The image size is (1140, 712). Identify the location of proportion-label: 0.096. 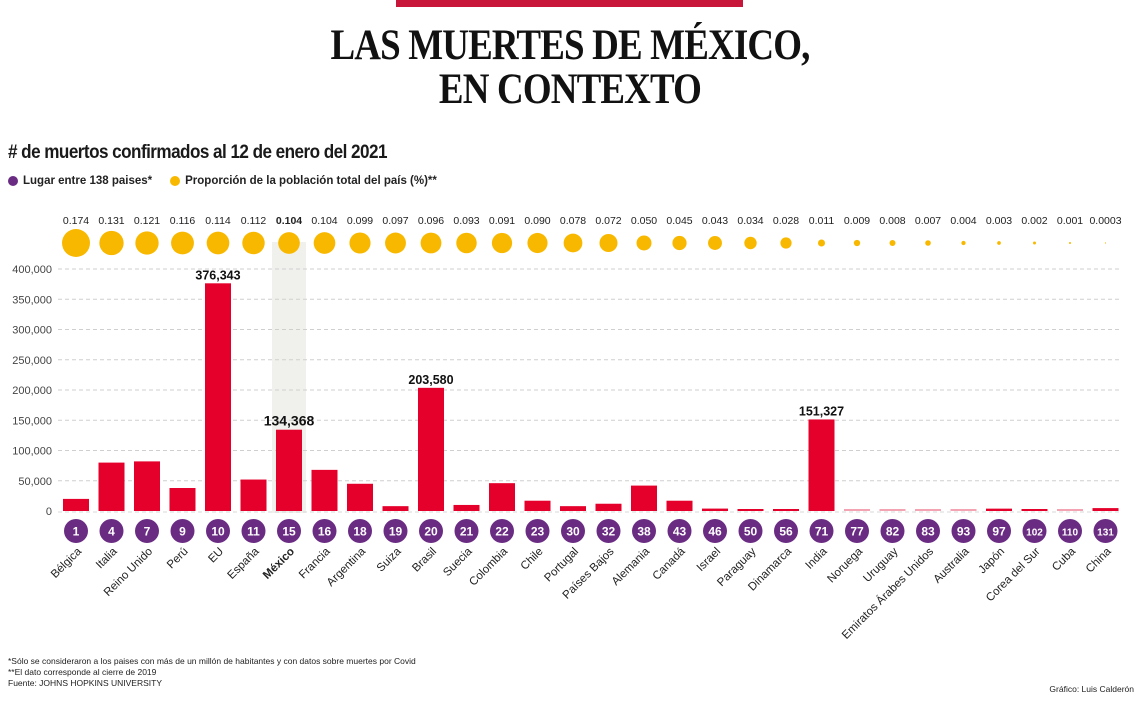
(431, 221).